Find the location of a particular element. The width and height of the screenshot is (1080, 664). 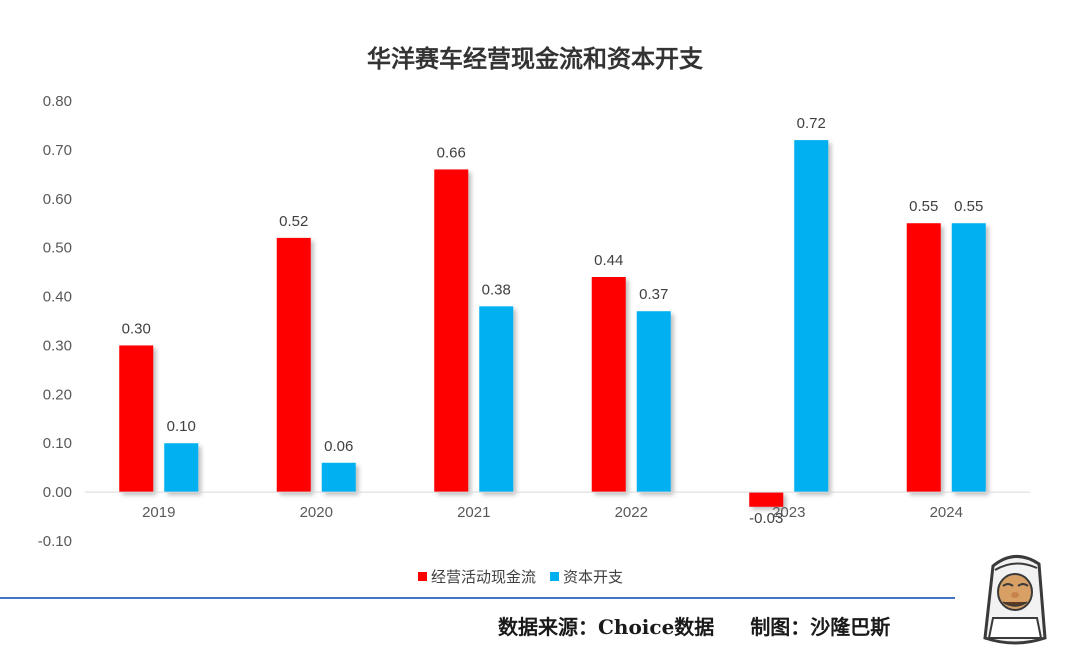

x-tick-label: 2024 is located at coordinates (946, 512).